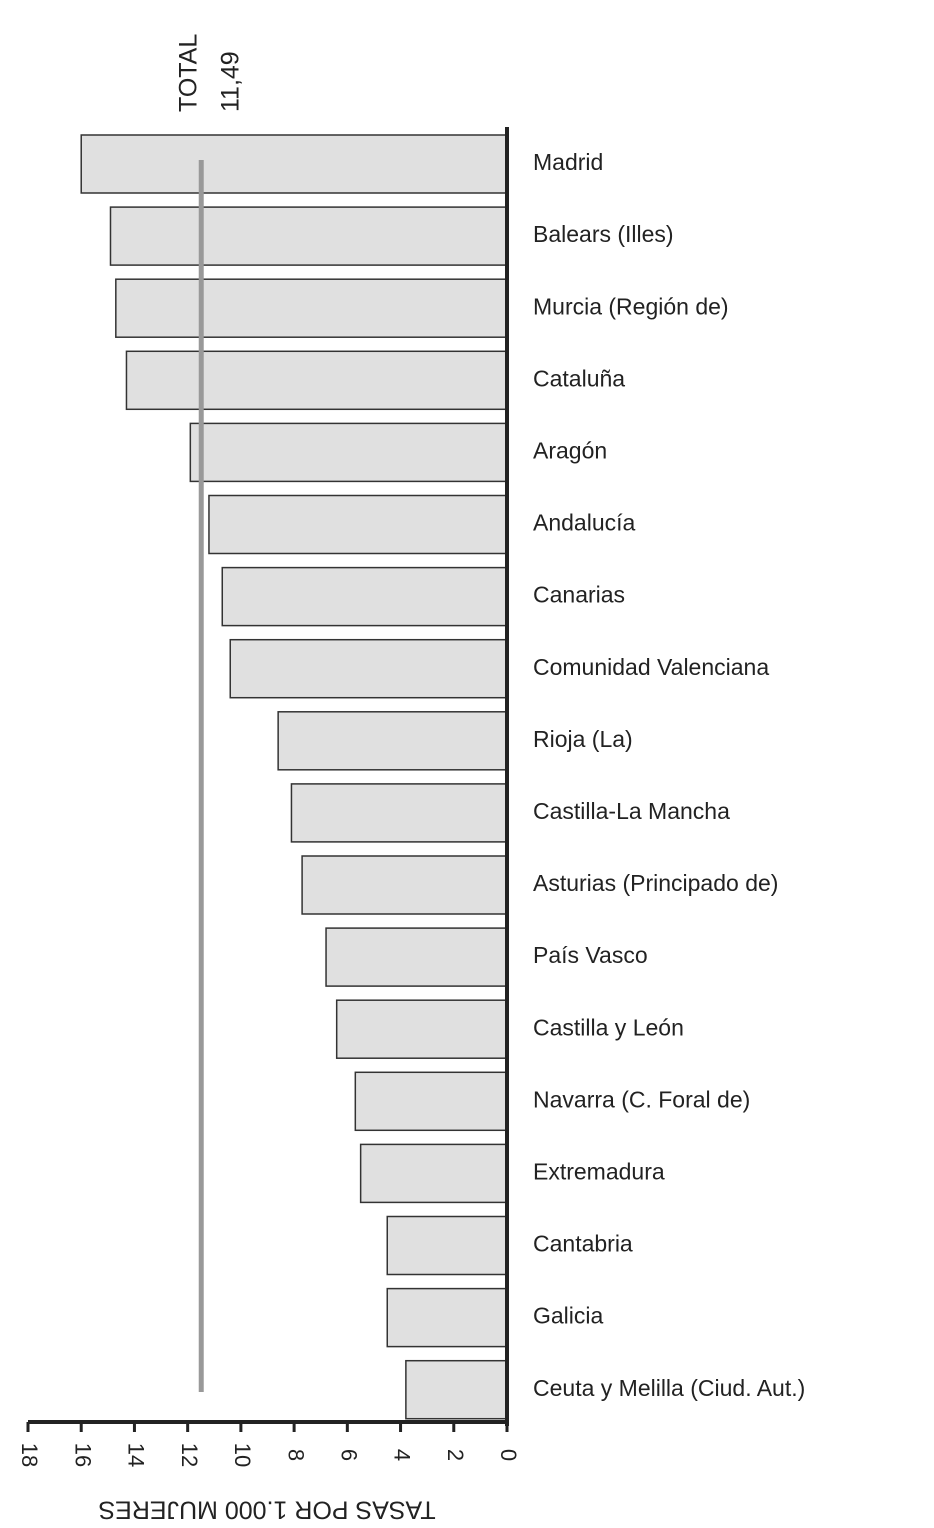 Image resolution: width=934 pixels, height=1528 pixels. What do you see at coordinates (231, 81) in the screenshot?
I see `reference-label: 11,49` at bounding box center [231, 81].